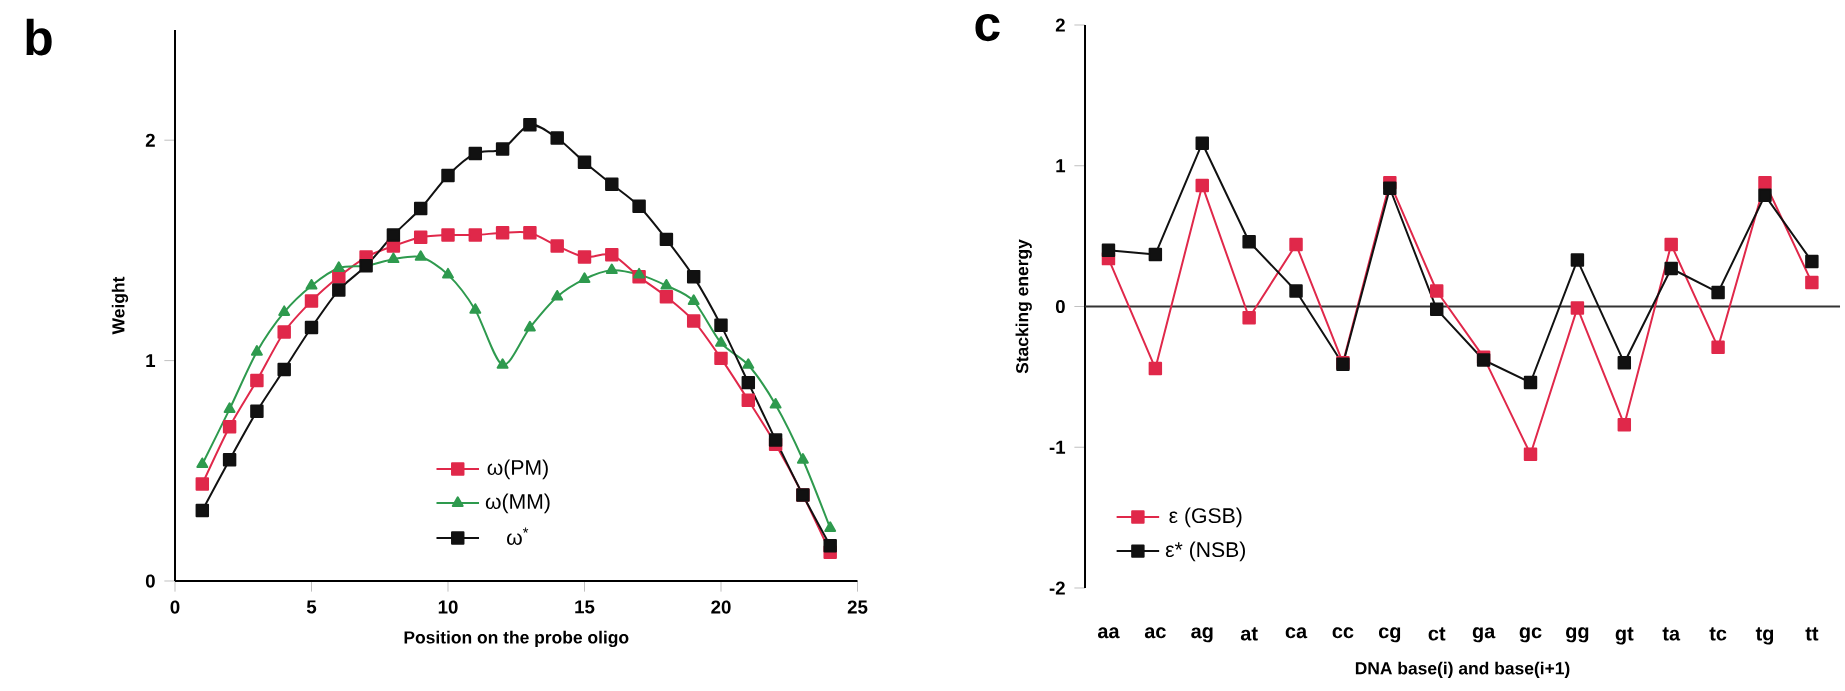 Image resolution: width=1845 pixels, height=691 pixels. What do you see at coordinates (1530, 635) in the screenshot?
I see `x-tick-label: gc` at bounding box center [1530, 635].